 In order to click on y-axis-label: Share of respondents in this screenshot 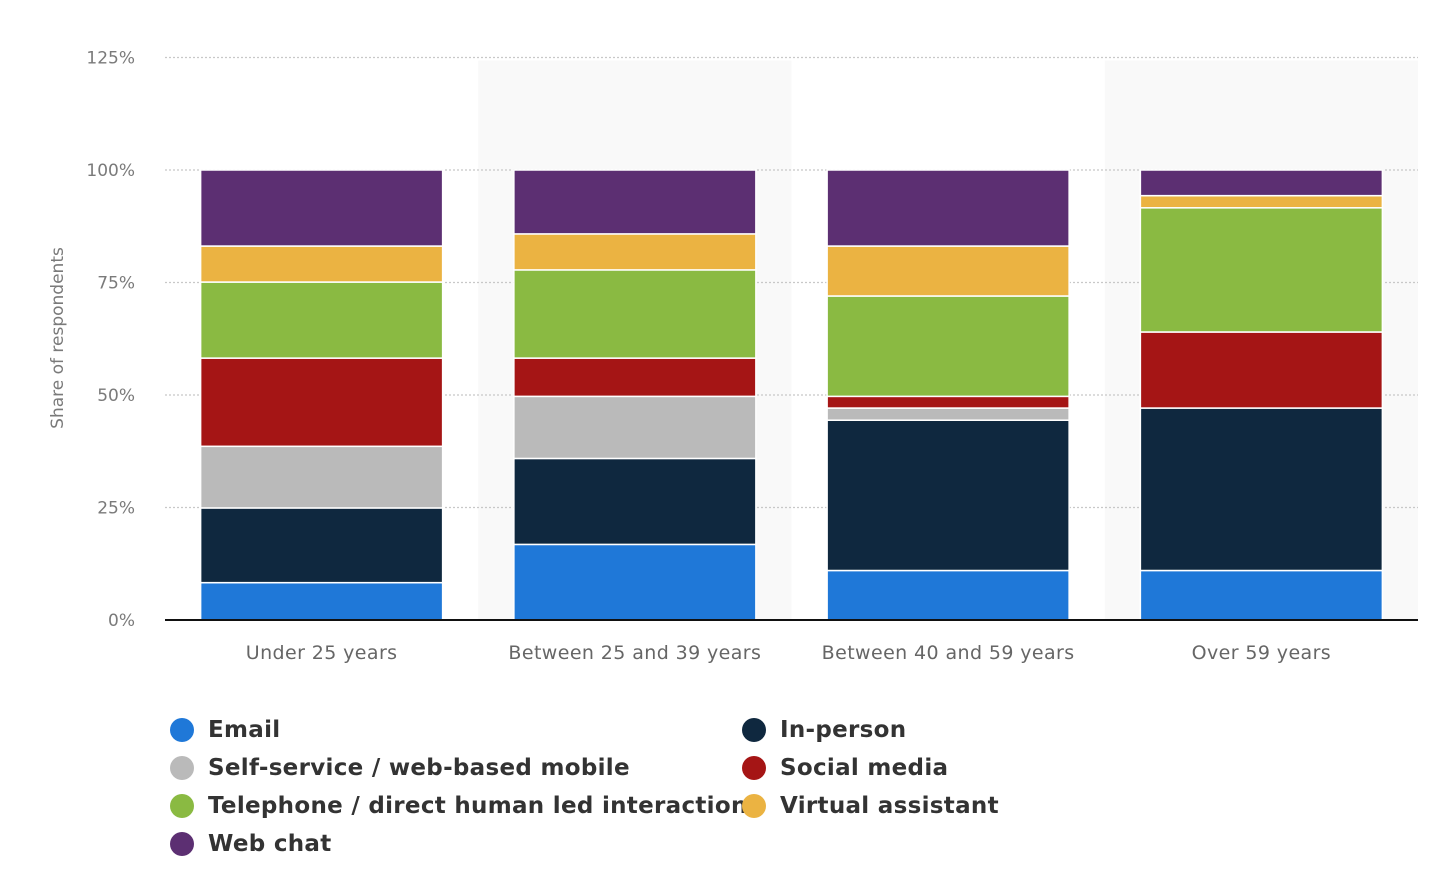, I will do `click(58, 338)`.